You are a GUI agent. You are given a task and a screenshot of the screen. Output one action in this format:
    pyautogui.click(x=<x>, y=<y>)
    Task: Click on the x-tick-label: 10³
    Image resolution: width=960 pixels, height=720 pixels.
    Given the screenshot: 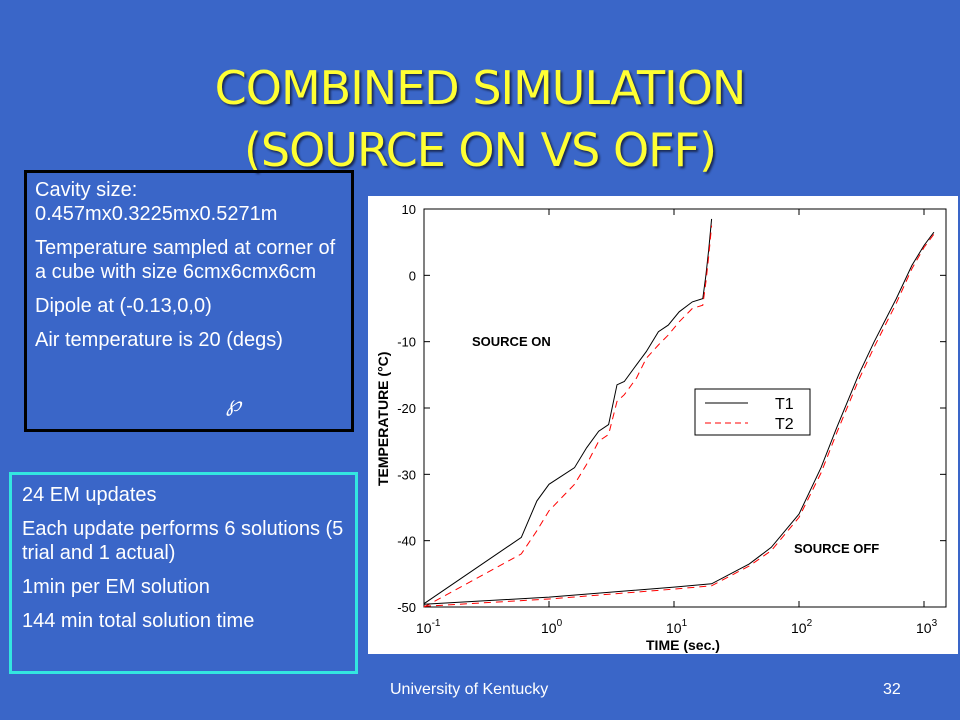 What is the action you would take?
    pyautogui.click(x=927, y=627)
    